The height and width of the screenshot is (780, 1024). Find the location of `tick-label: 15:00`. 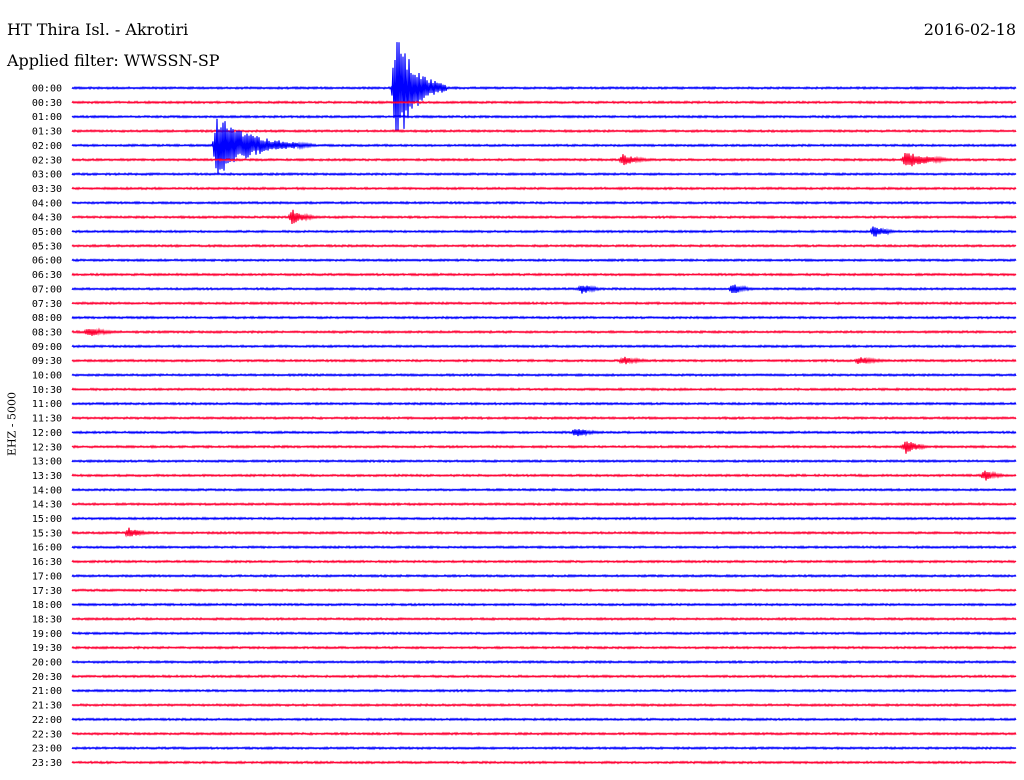

tick-label: 15:00 is located at coordinates (47, 519).